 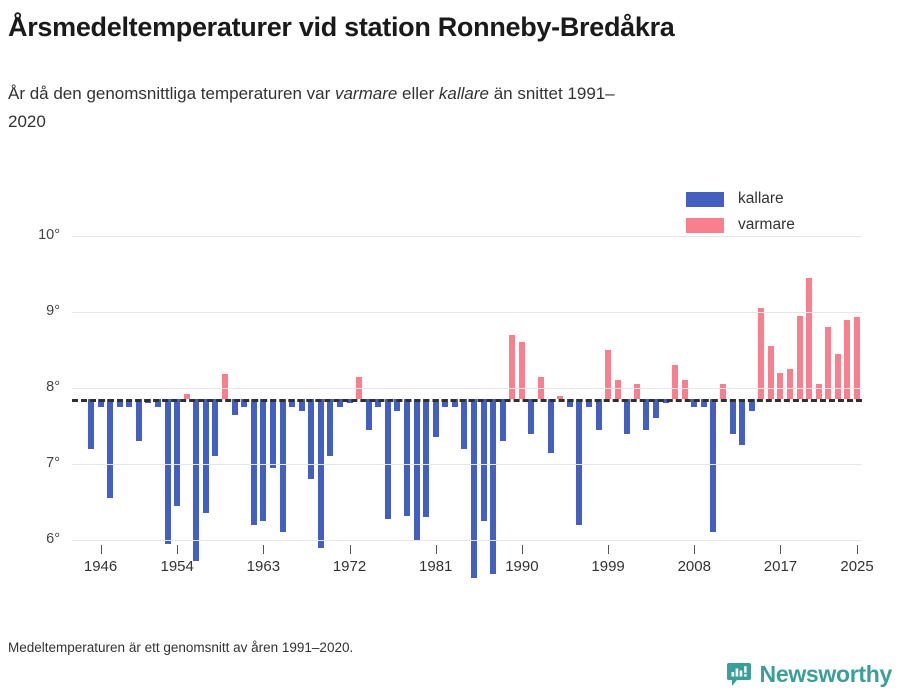 What do you see at coordinates (790, 384) in the screenshot?
I see `bar-2018` at bounding box center [790, 384].